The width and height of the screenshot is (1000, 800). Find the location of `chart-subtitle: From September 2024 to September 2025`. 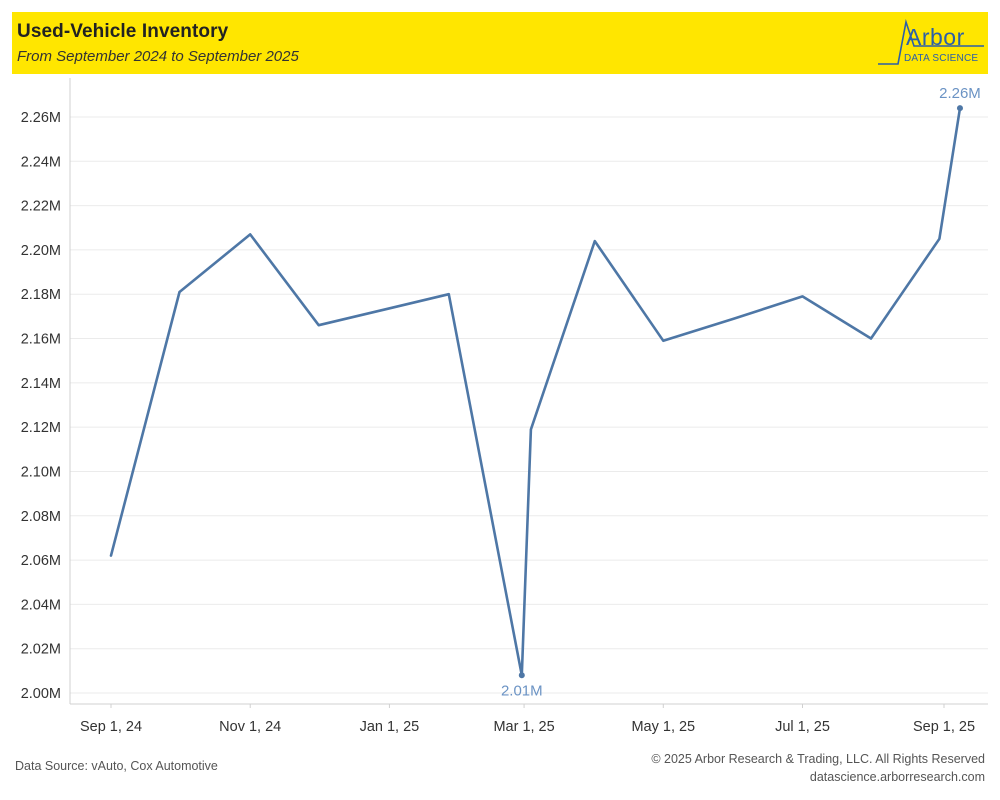

chart-subtitle: From September 2024 to September 2025 is located at coordinates (158, 56).